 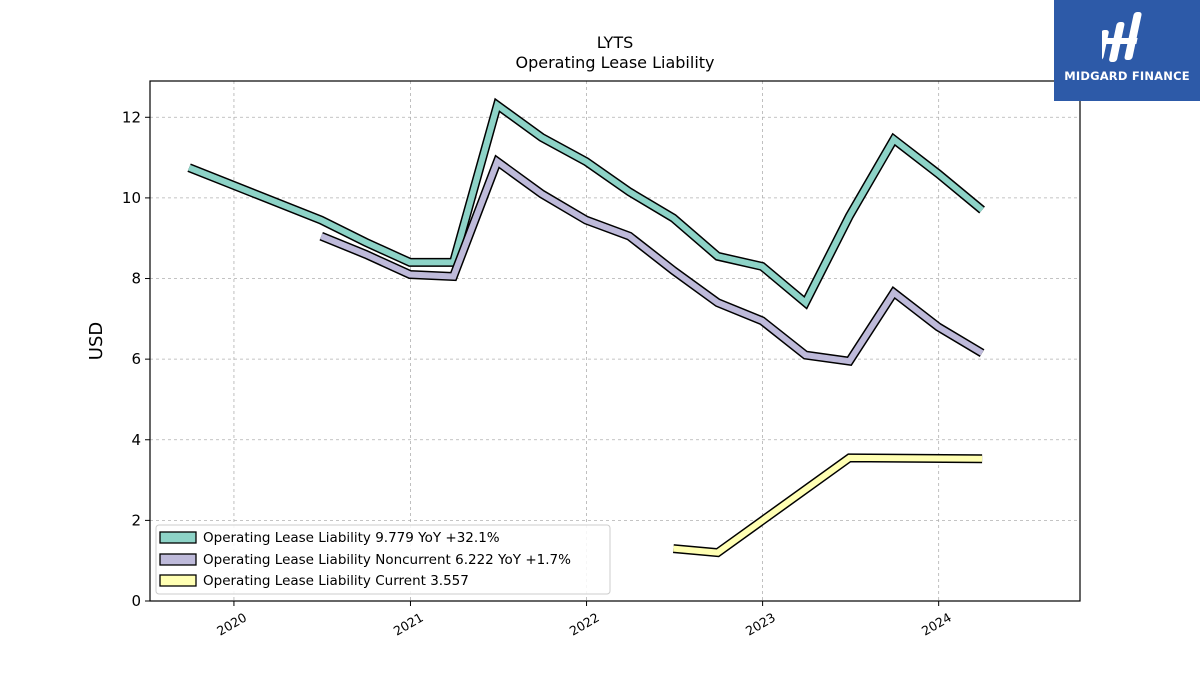 What do you see at coordinates (136, 520) in the screenshot?
I see `y-tick-label: 2` at bounding box center [136, 520].